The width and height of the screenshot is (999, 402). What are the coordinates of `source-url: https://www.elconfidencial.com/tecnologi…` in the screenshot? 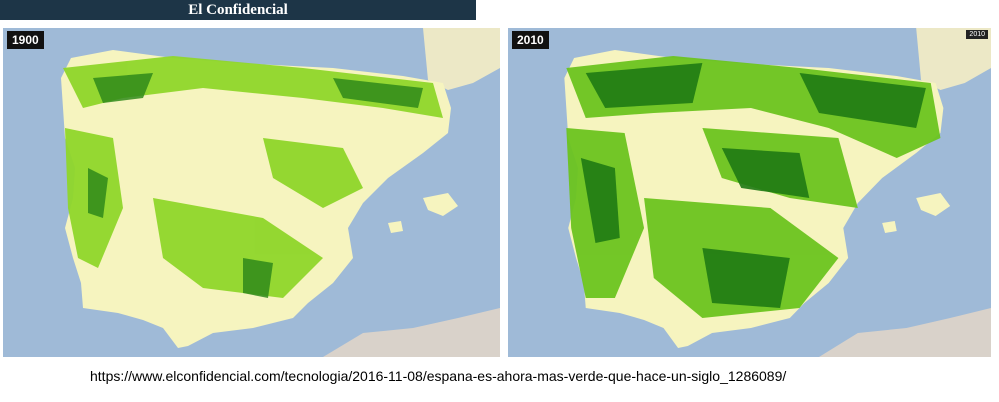 It's located at (438, 376).